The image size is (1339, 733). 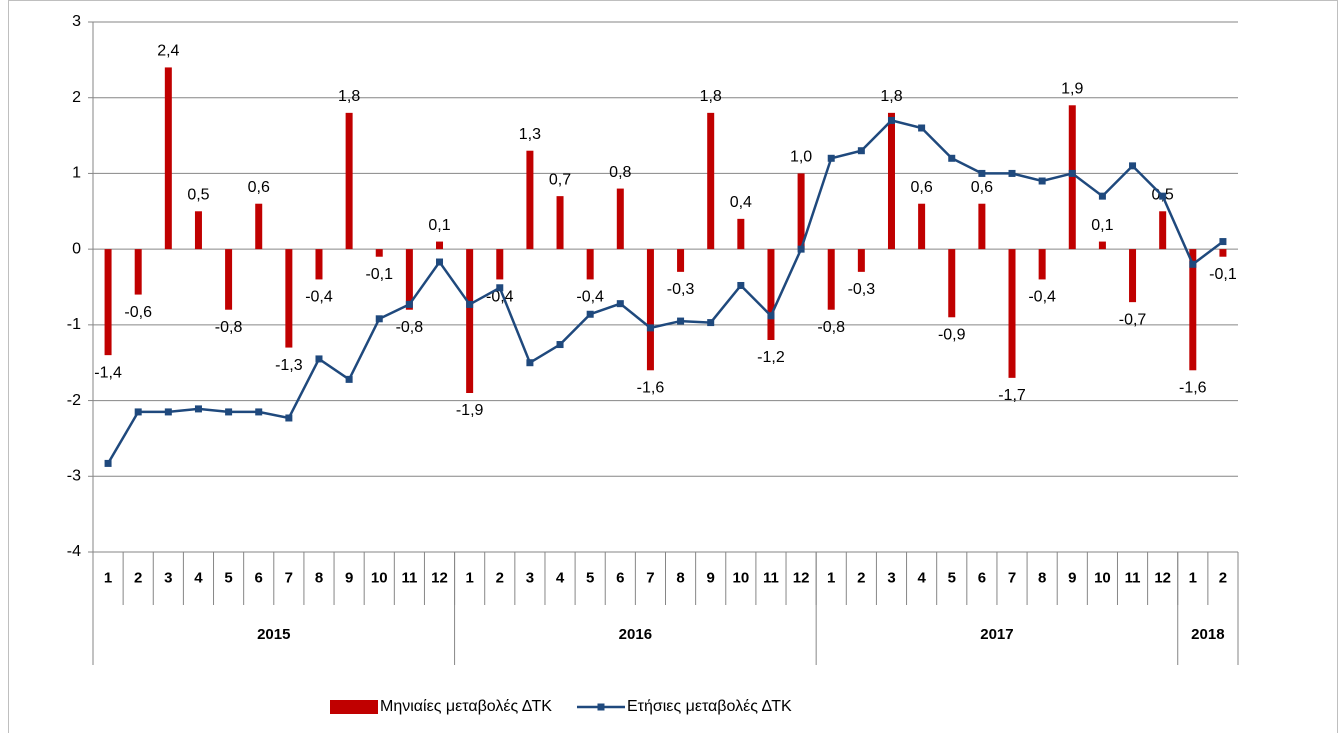 What do you see at coordinates (740, 577) in the screenshot?
I see `x-tick-label: 10` at bounding box center [740, 577].